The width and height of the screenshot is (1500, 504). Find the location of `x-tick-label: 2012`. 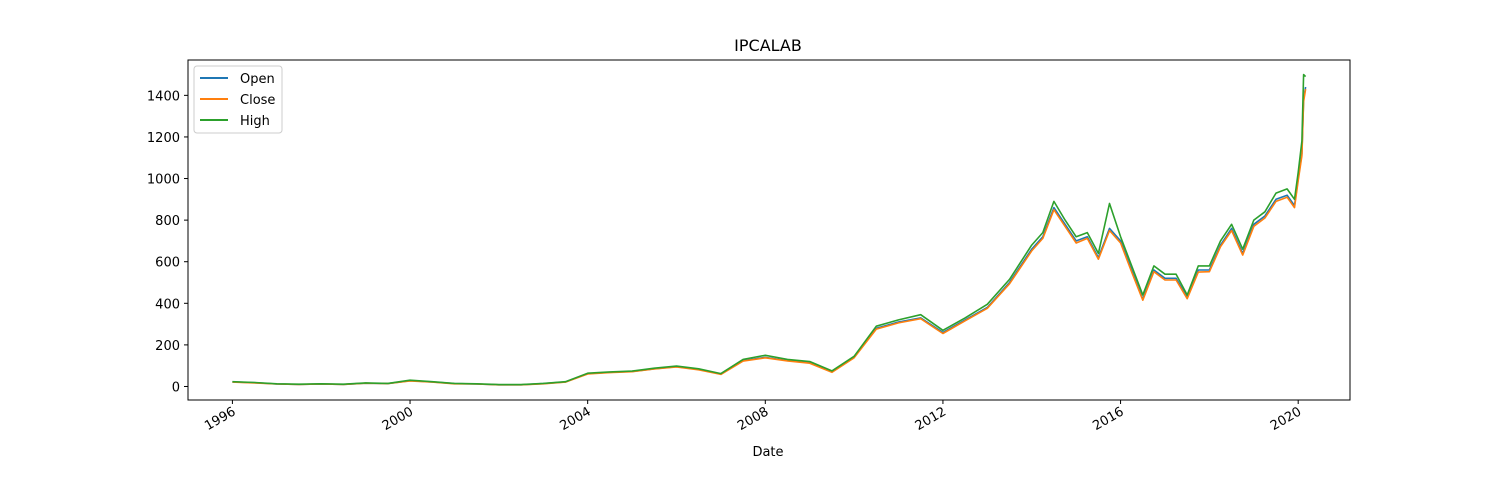

x-tick-label: 2012 is located at coordinates (931, 419).